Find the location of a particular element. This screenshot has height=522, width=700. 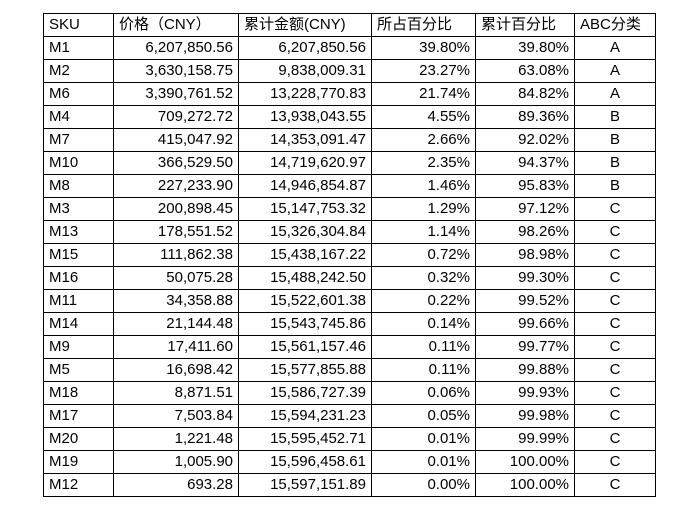

cell-cum_pct: 98.26% is located at coordinates (525, 232).